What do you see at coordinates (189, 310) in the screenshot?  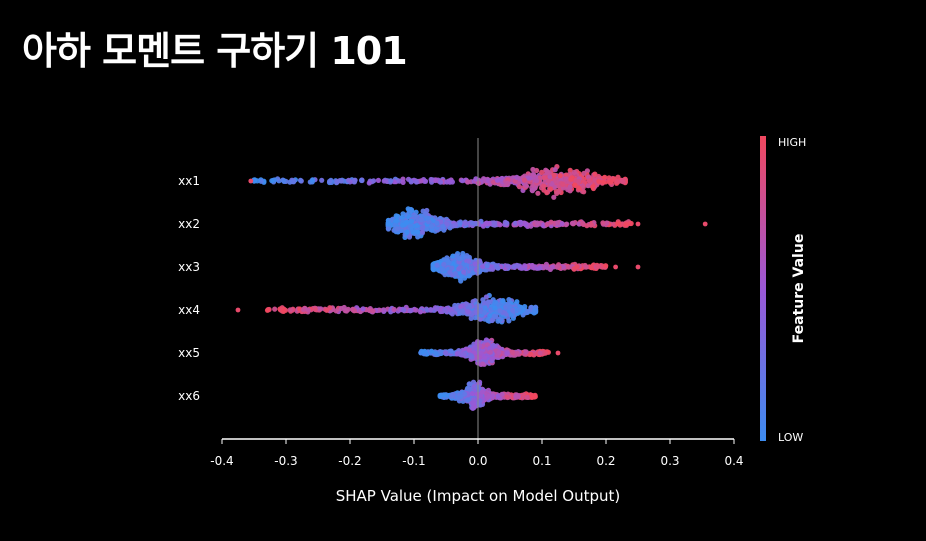 I see `feature-label-xx4: xx4` at bounding box center [189, 310].